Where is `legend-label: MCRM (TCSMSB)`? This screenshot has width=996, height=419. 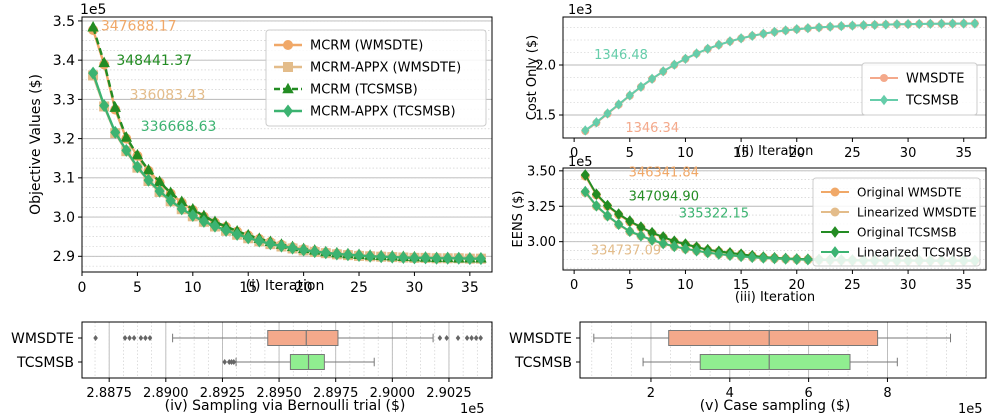
legend-label: MCRM (TCSMSB) is located at coordinates (364, 90).